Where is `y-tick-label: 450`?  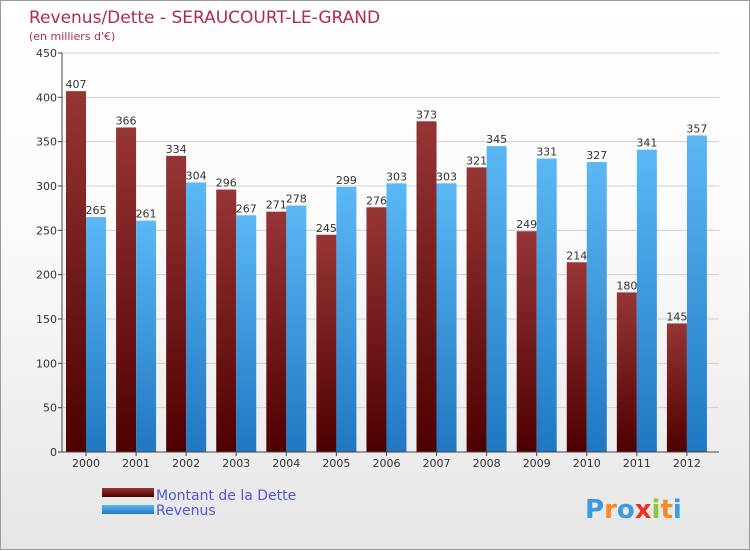 y-tick-label: 450 is located at coordinates (46, 53).